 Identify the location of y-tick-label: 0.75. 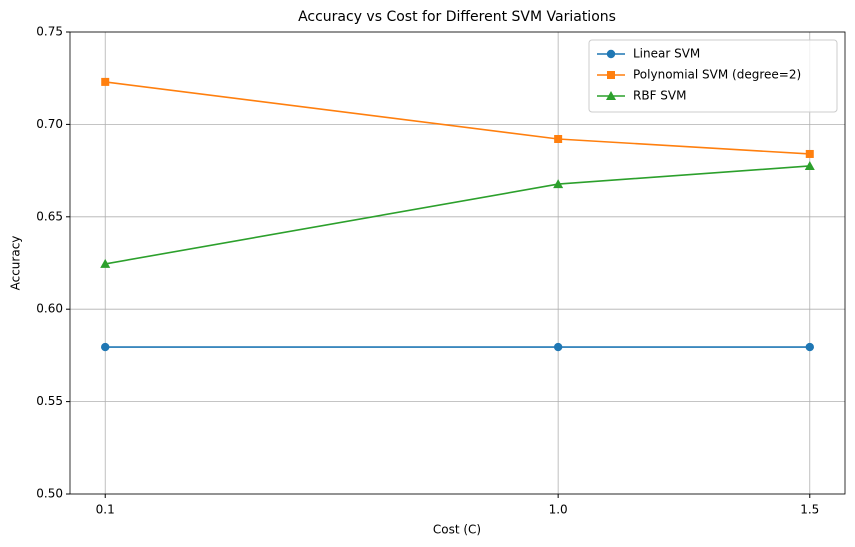
(49, 32).